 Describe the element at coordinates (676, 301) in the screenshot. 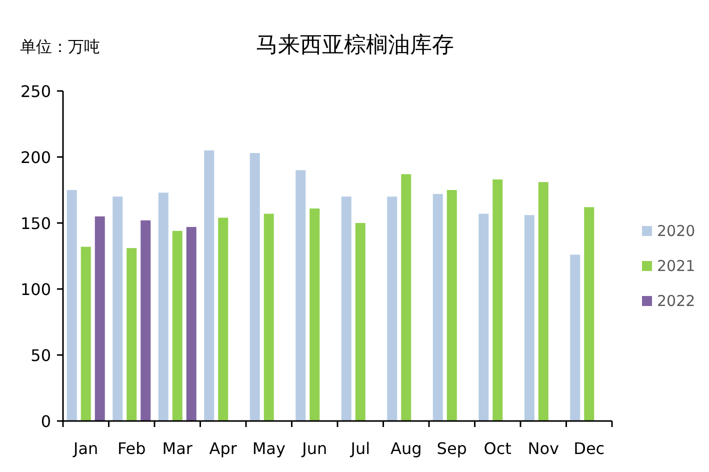

I see `legend-label: 2022` at that location.